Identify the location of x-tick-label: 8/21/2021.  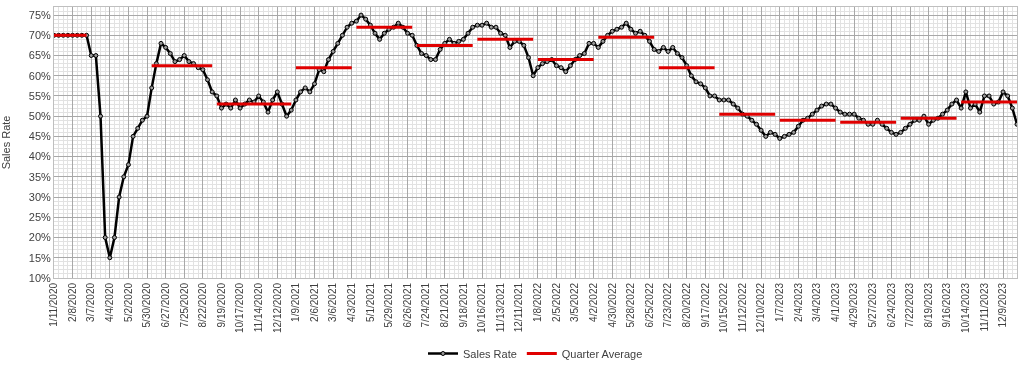
(445, 305).